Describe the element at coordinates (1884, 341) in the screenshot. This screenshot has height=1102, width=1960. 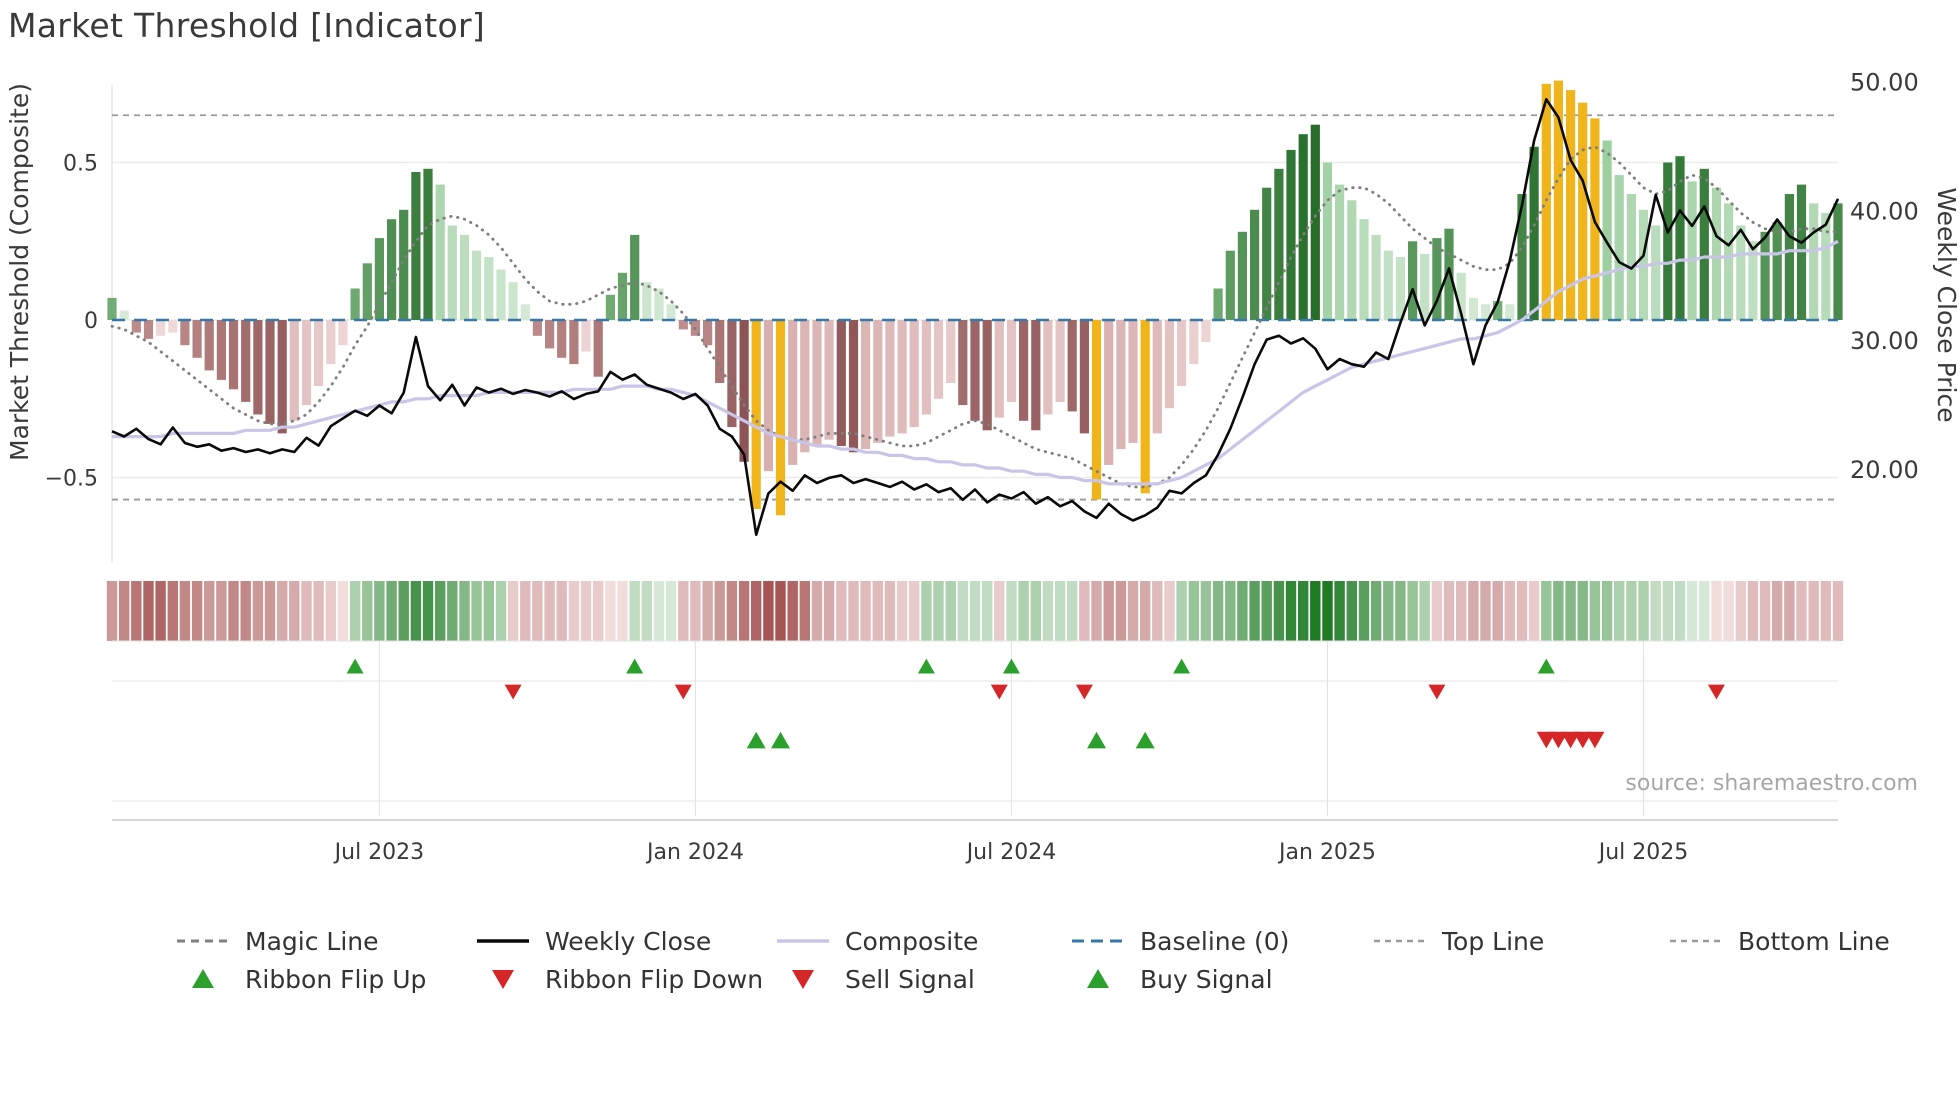
I see `right-tick-label: 30.00` at that location.